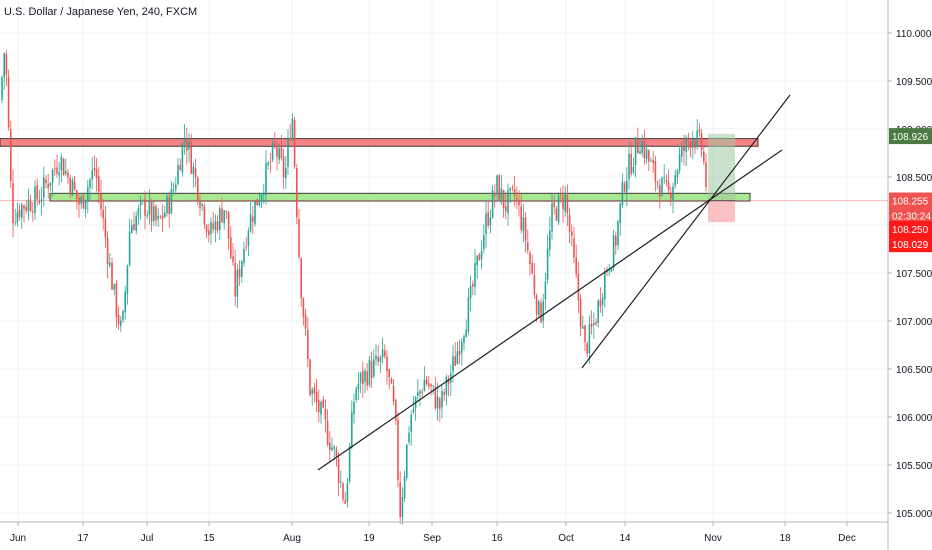  What do you see at coordinates (785, 538) in the screenshot?
I see `x-tick-label: 18` at bounding box center [785, 538].